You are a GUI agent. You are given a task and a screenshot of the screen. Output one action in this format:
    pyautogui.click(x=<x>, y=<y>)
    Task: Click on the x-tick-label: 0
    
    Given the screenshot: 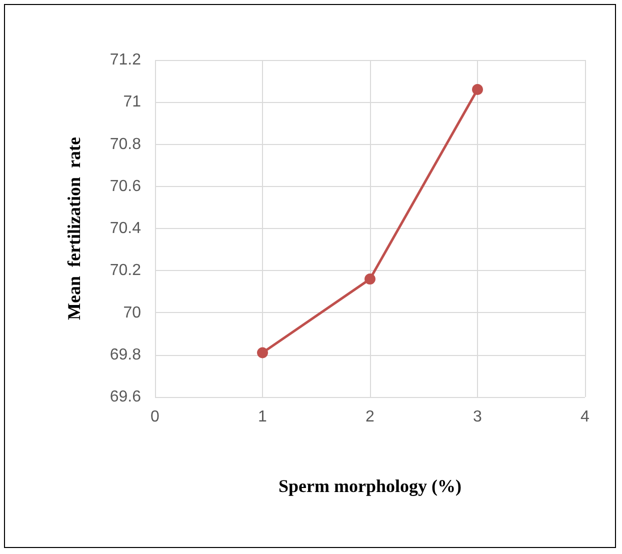 What is the action you would take?
    pyautogui.click(x=155, y=417)
    